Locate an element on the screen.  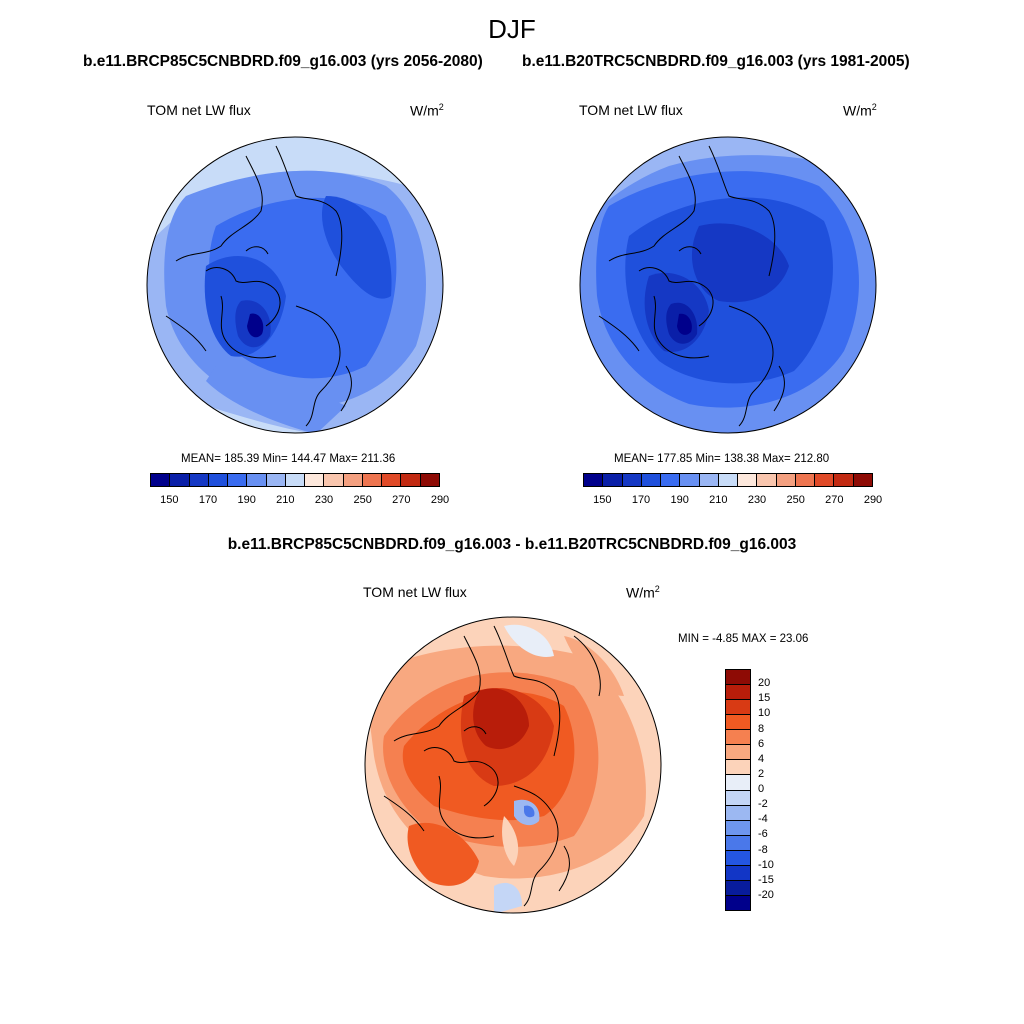
panel-right-units-base: W/m is located at coordinates (857, 110).